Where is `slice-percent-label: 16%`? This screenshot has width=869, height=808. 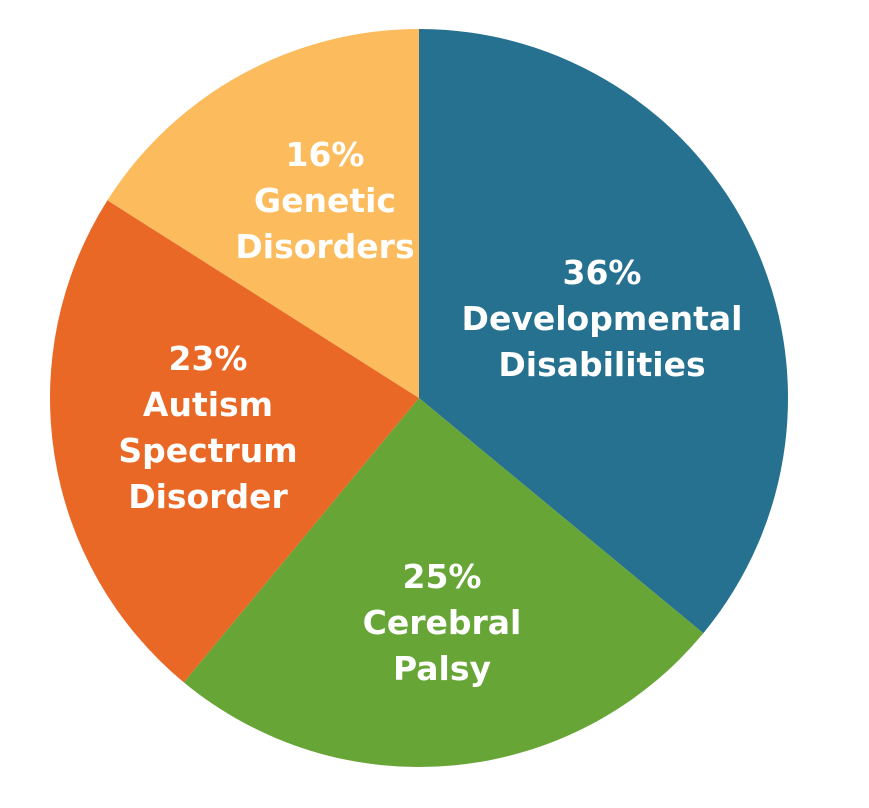 slice-percent-label: 16% is located at coordinates (325, 154).